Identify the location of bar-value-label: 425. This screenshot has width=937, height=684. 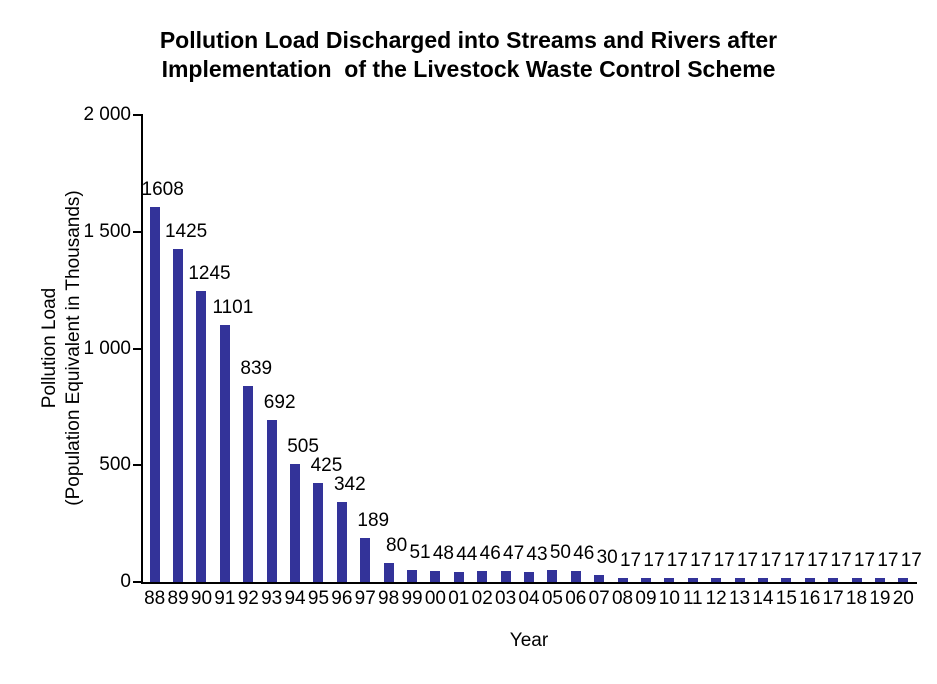
(326, 466).